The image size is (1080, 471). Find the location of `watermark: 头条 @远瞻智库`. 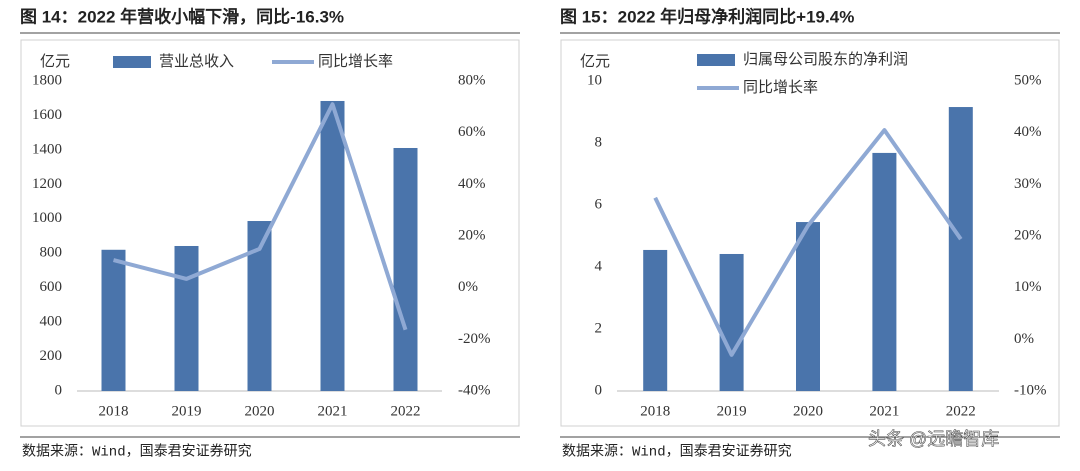

watermark: 头条 @远瞻智库 is located at coordinates (933, 439).